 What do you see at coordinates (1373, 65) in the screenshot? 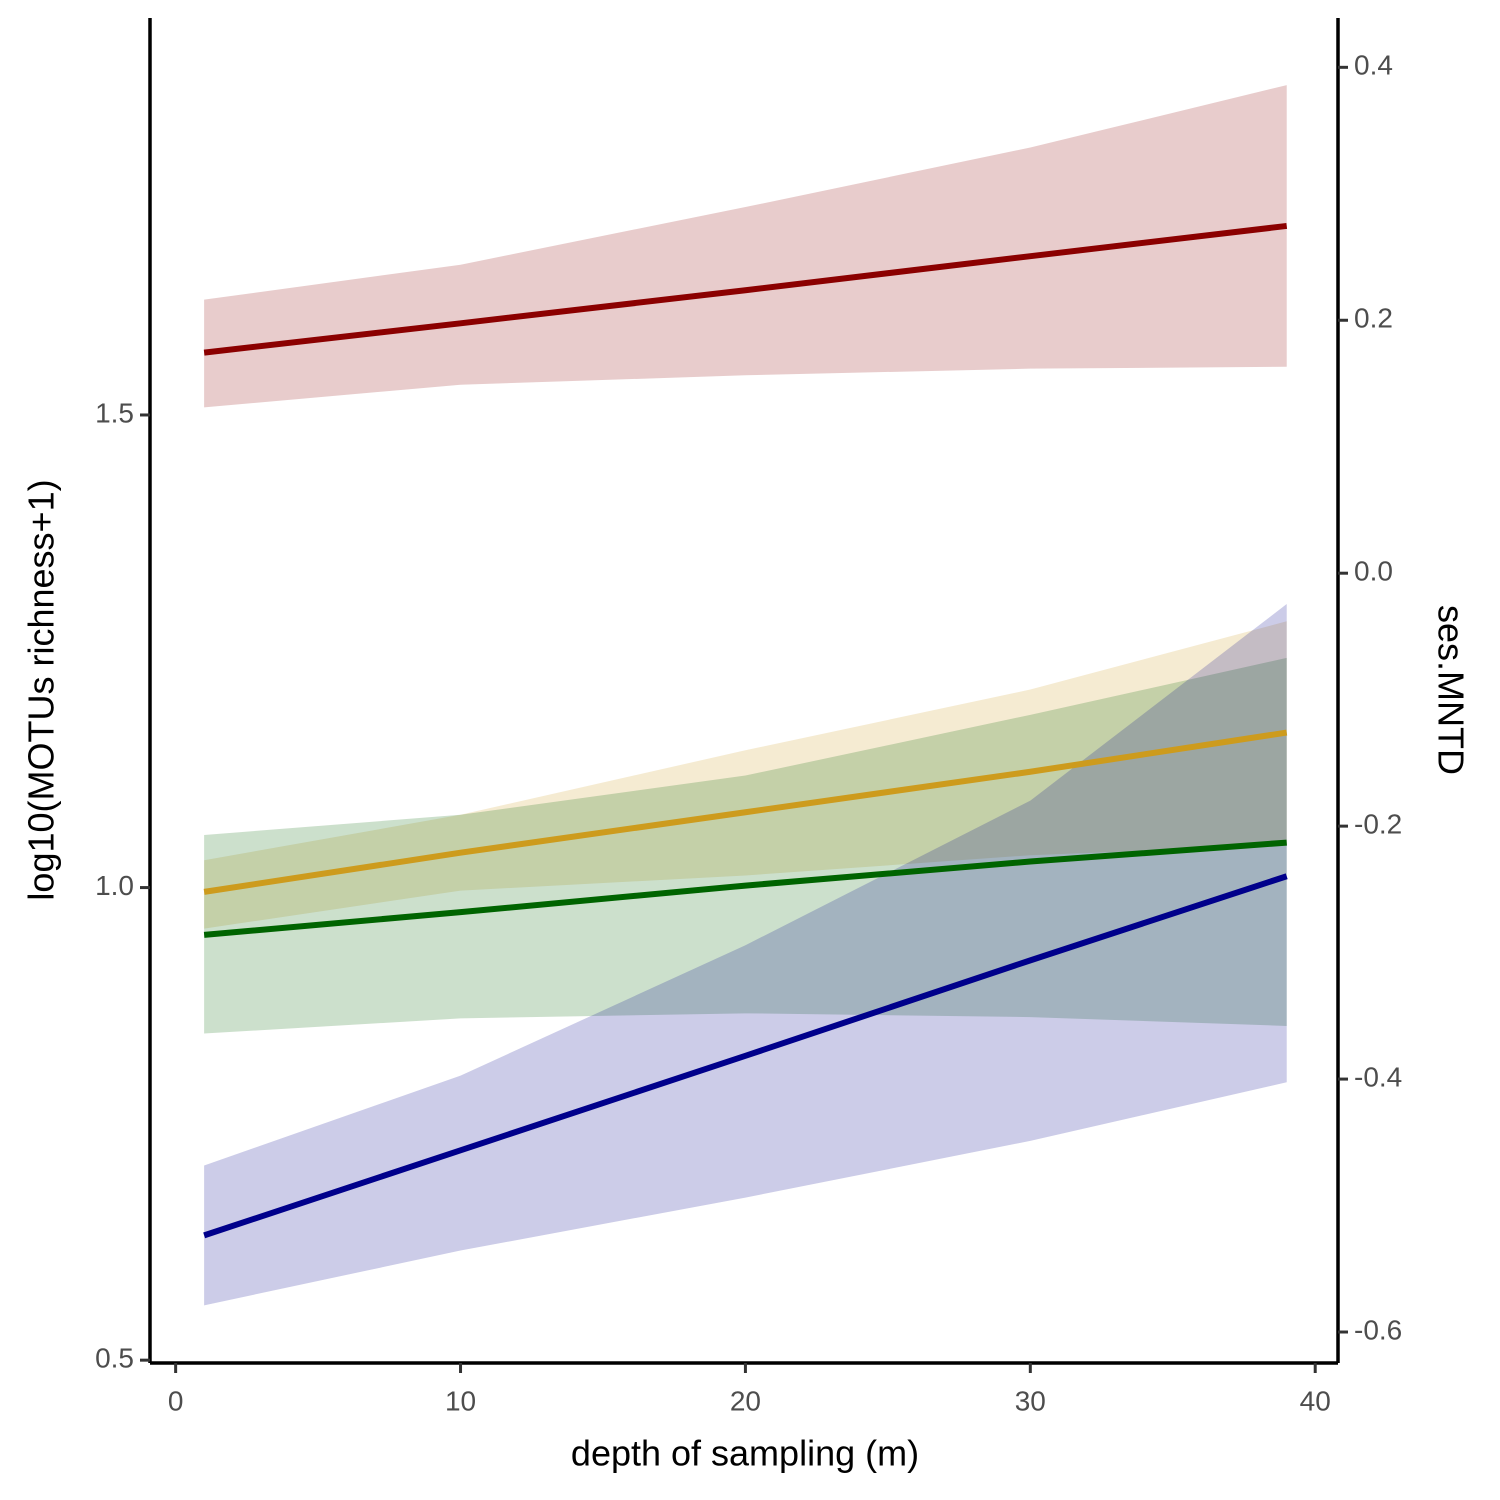
I see `y2-tick-label: 0.4` at bounding box center [1373, 65].